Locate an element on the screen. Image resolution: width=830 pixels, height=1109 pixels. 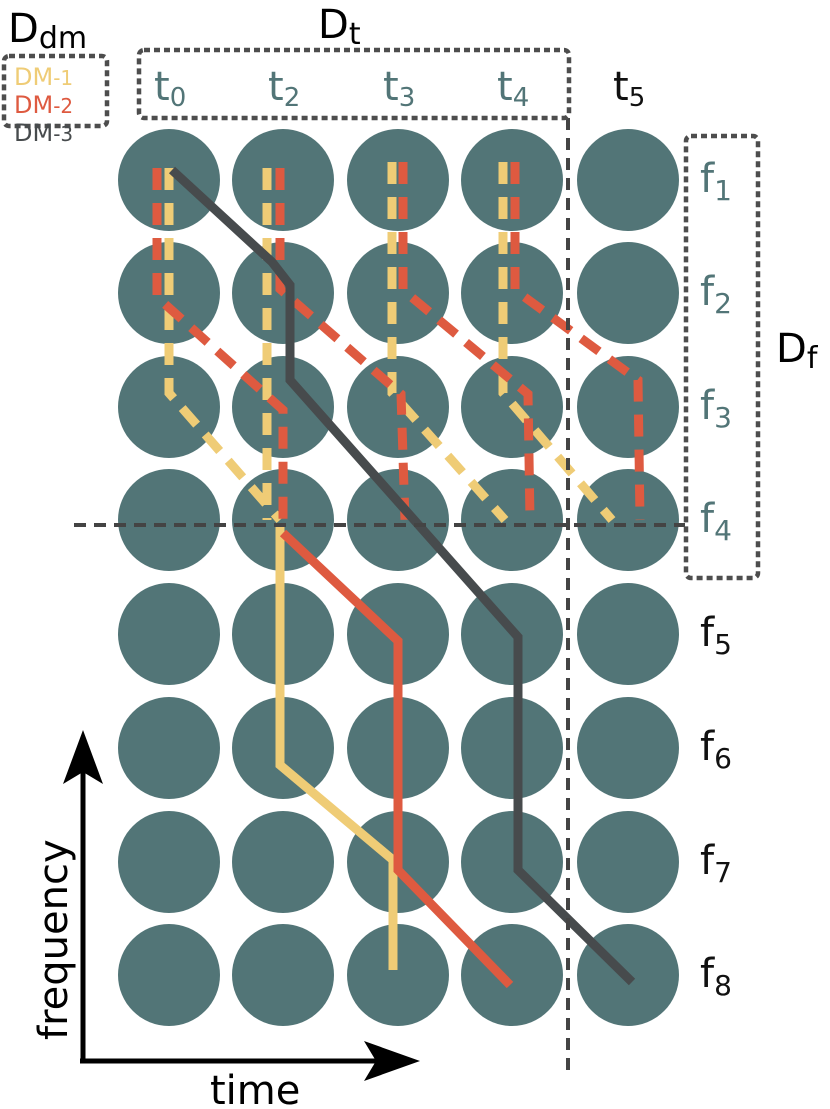
time-slot-label: t0 is located at coordinates (170, 88).